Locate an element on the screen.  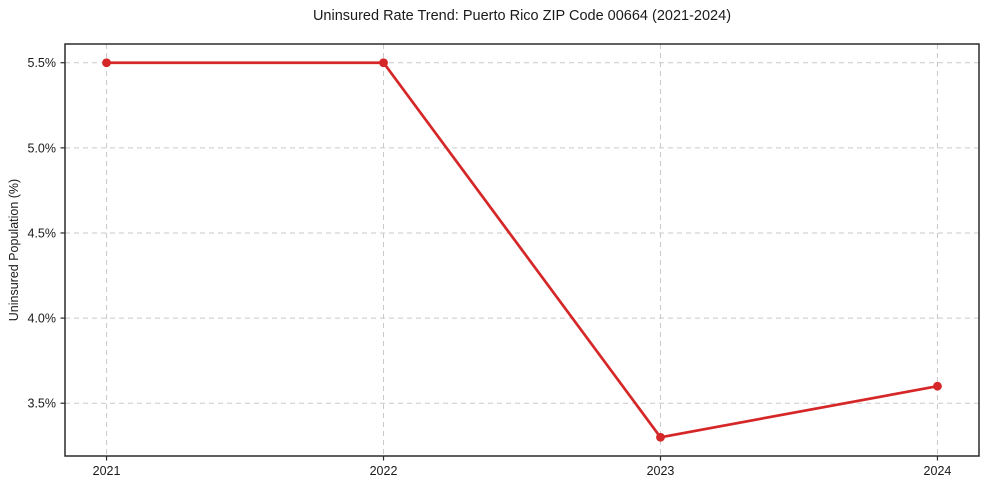
y-tick-label: 5.0% is located at coordinates (42, 148).